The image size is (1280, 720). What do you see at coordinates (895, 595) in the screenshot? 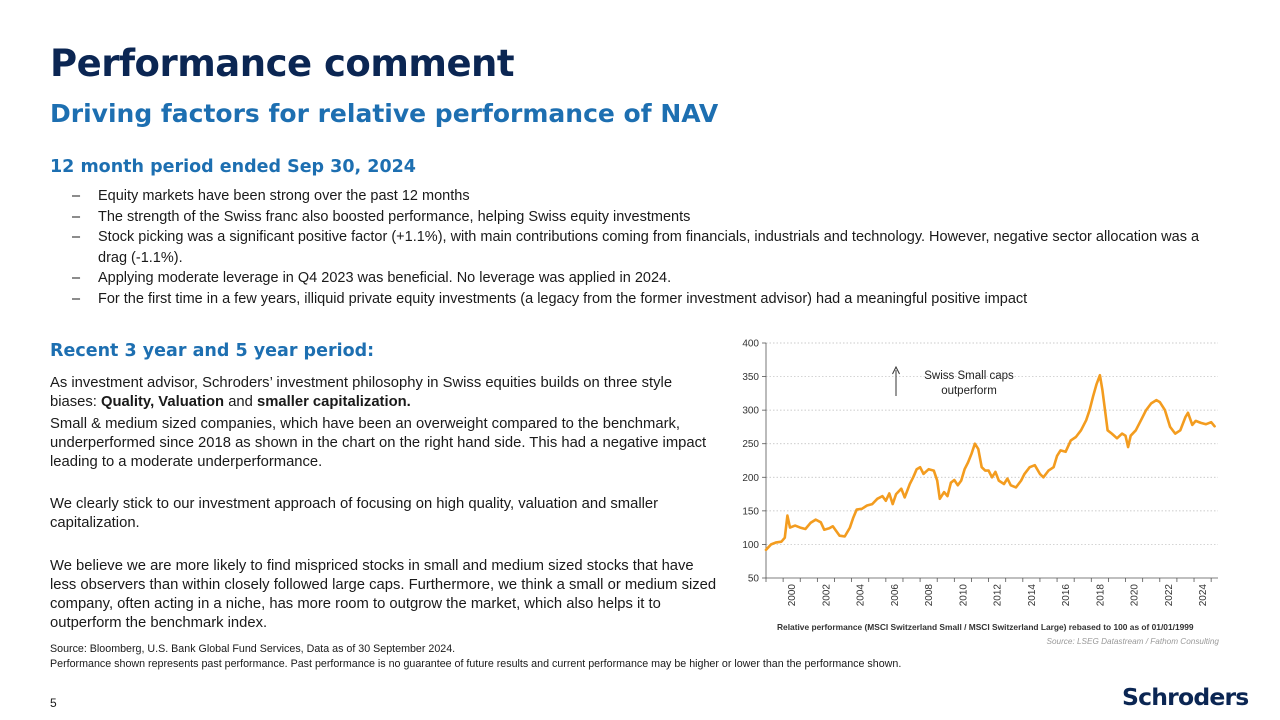
I see `x-tick-label: 2006` at bounding box center [895, 595].